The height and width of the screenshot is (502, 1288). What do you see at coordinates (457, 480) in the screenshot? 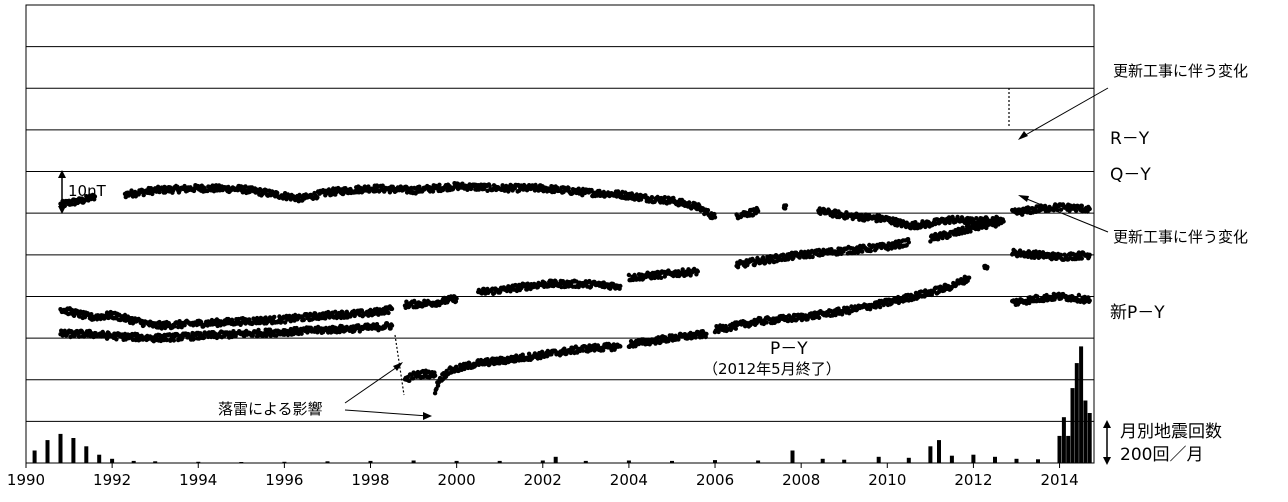
I see `x-tick-label: 2000` at bounding box center [457, 480].